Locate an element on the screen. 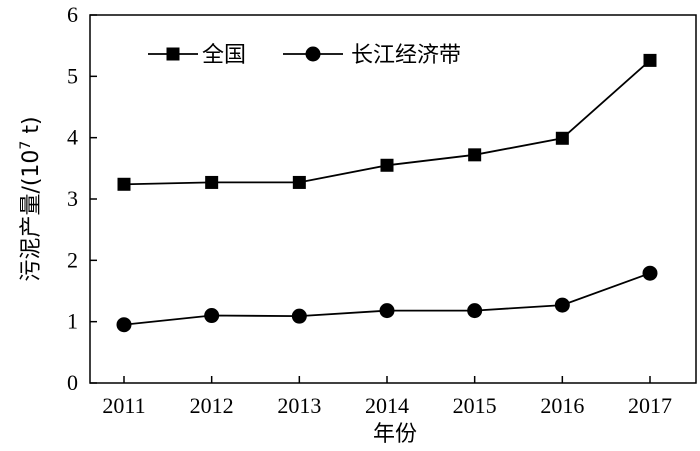 Image resolution: width=700 pixels, height=451 pixels. legend-item-1: 全国 is located at coordinates (197, 55).